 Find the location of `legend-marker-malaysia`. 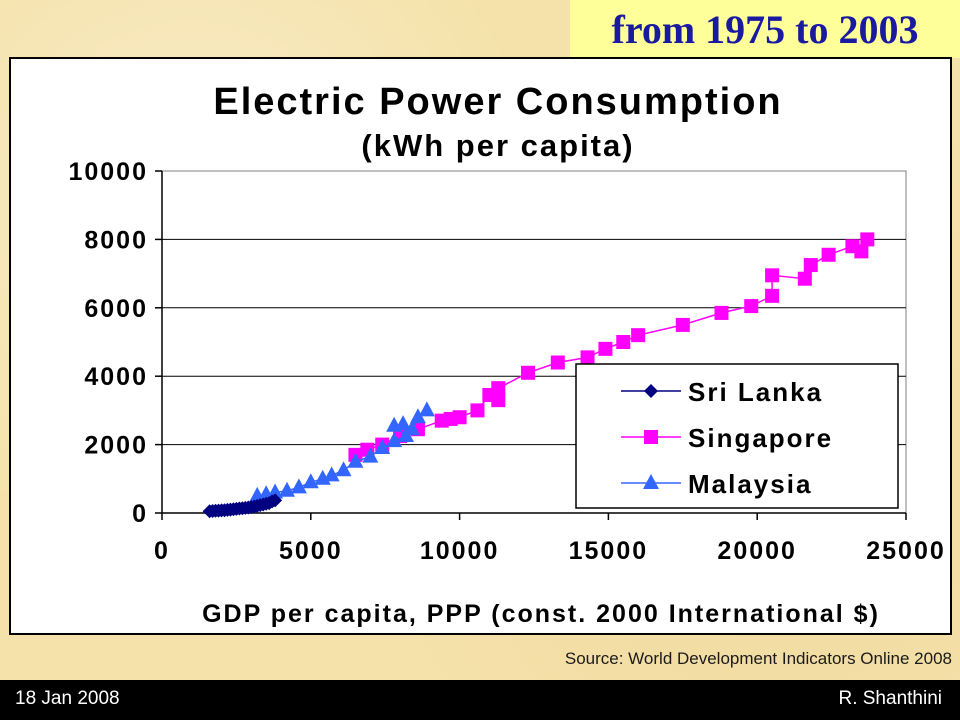

legend-marker-malaysia is located at coordinates (651, 481).